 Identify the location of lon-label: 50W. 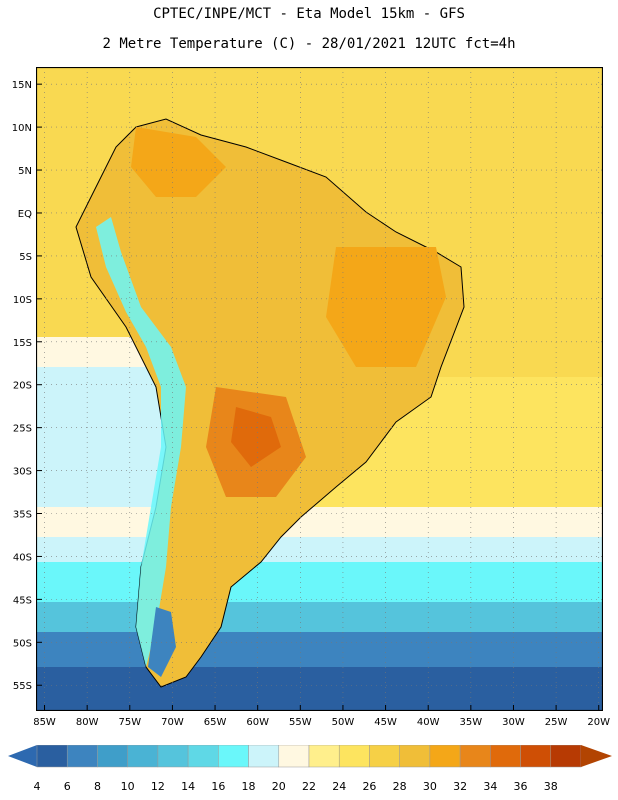
(343, 722).